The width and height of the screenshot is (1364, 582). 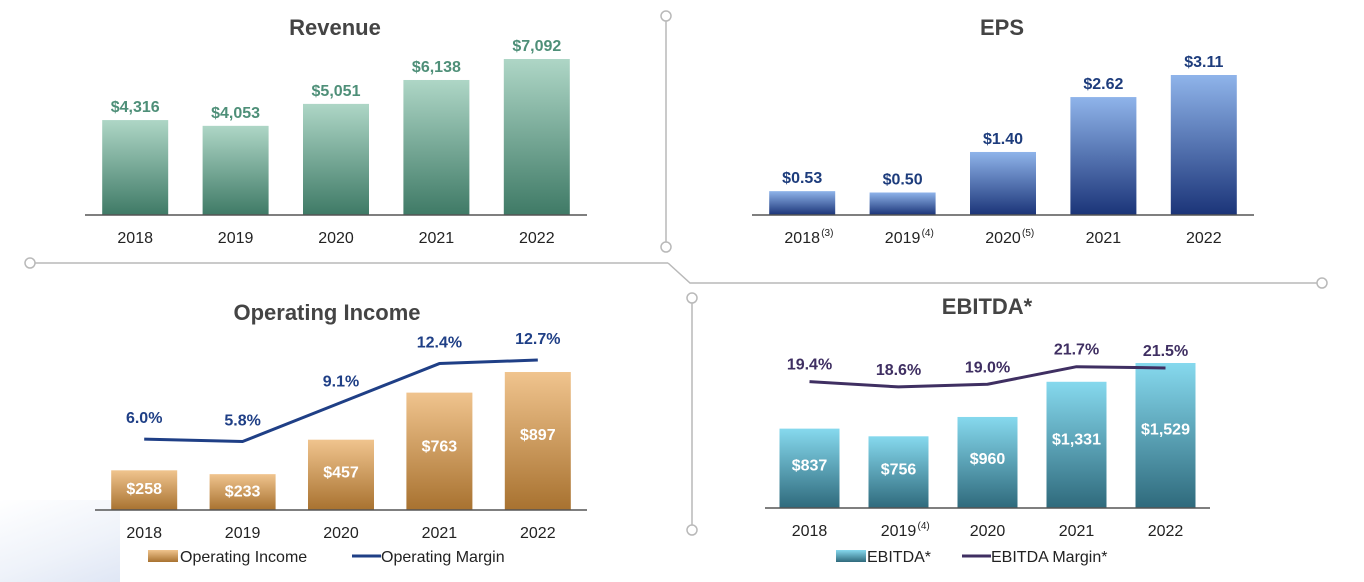 What do you see at coordinates (135, 107) in the screenshot?
I see `revenue-bar-label: $4,316` at bounding box center [135, 107].